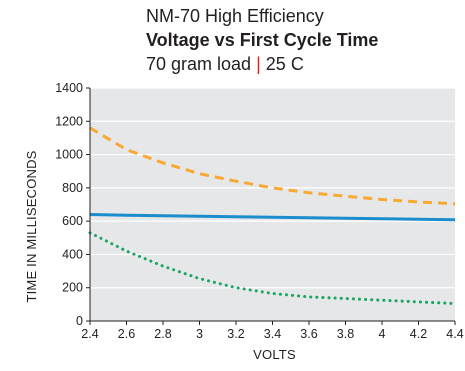 The image size is (465, 371). I want to click on x-tick-label: 3, so click(199, 334).